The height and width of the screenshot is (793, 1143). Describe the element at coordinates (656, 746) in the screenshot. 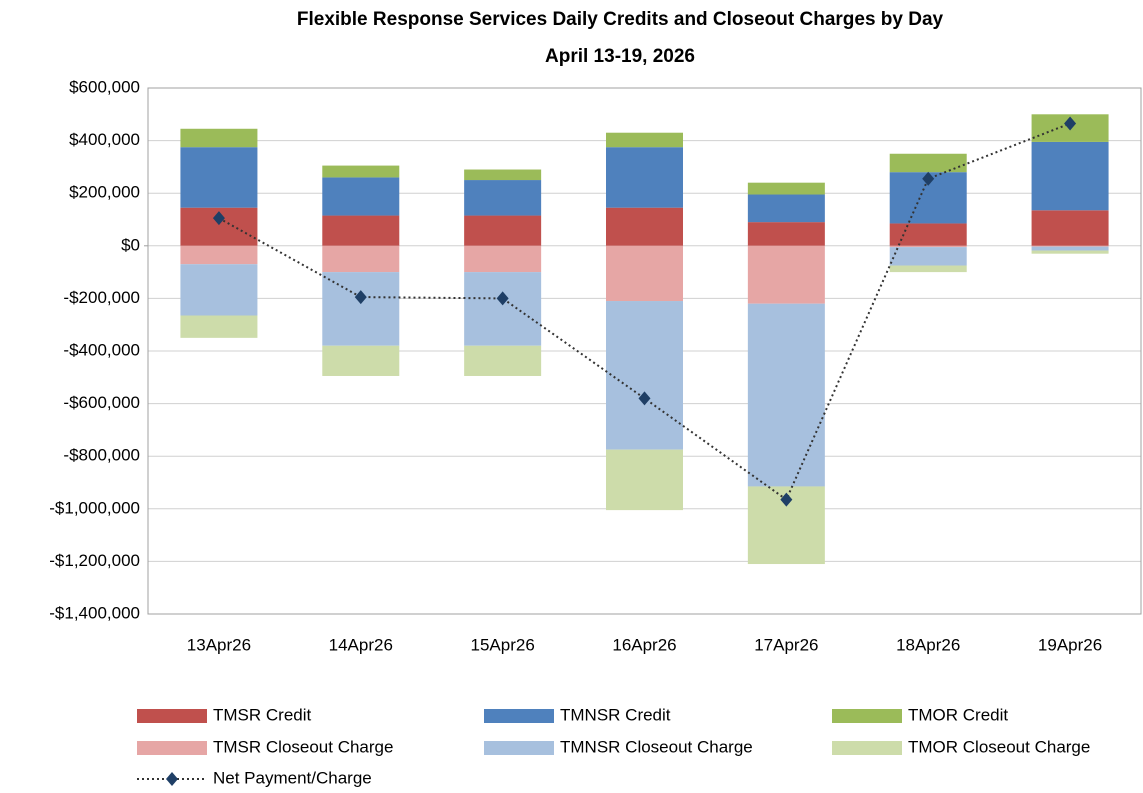

I see `legend-label: TMNSR Closeout Charge` at that location.